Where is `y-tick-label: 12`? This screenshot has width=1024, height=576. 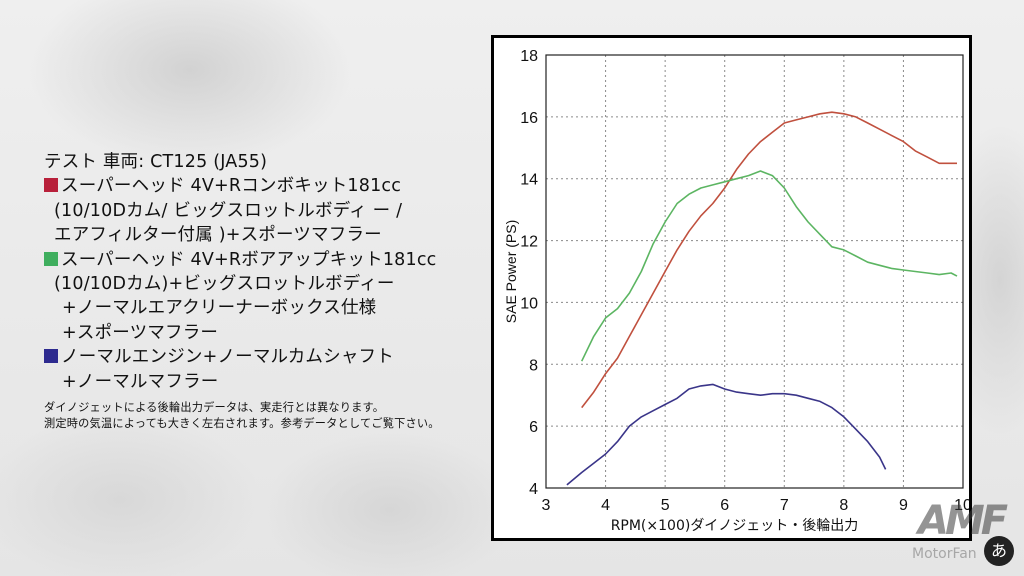
y-tick-label: 12 is located at coordinates (529, 242).